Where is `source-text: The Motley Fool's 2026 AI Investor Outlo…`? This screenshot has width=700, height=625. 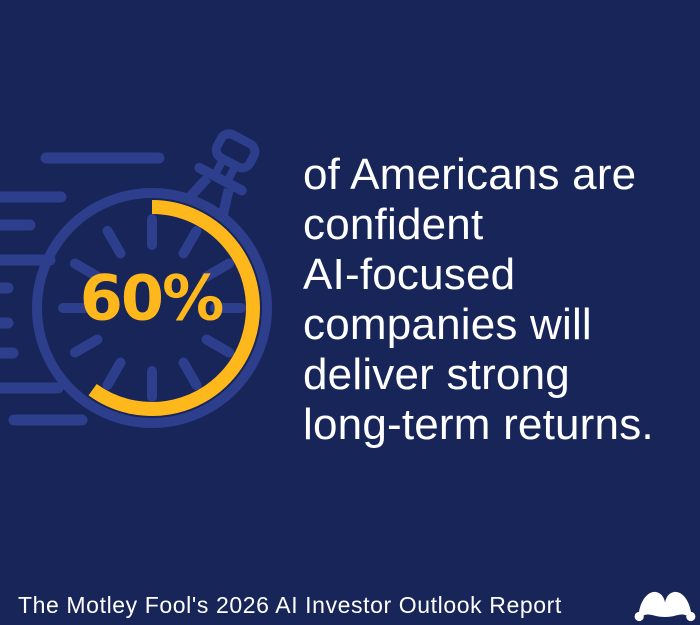
source-text: The Motley Fool's 2026 AI Investor Outlo… is located at coordinates (290, 605).